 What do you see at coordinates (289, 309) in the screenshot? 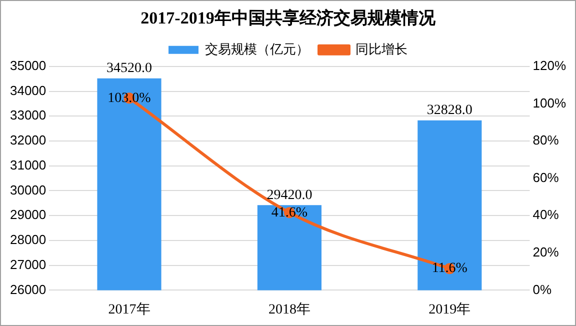
I see `x-tick-label: 2018年` at bounding box center [289, 309].